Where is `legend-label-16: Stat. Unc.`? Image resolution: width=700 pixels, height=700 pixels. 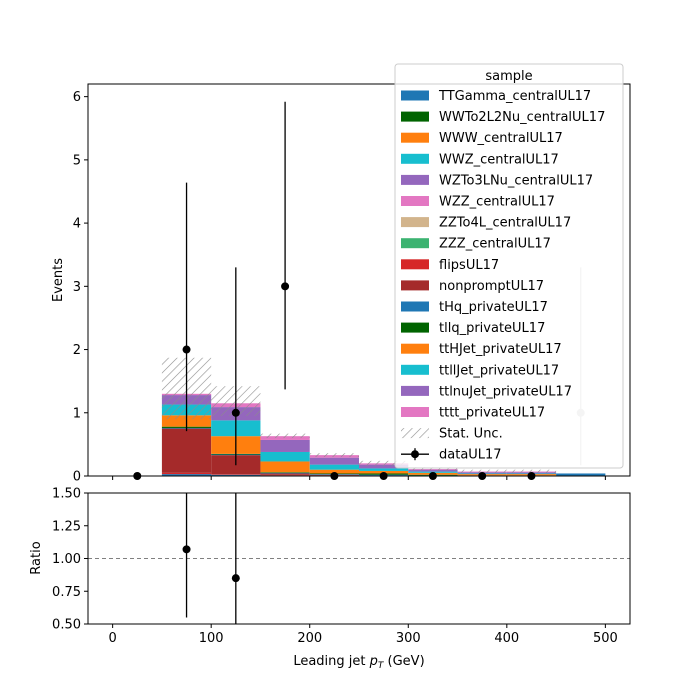 legend-label-16: Stat. Unc. is located at coordinates (471, 434).